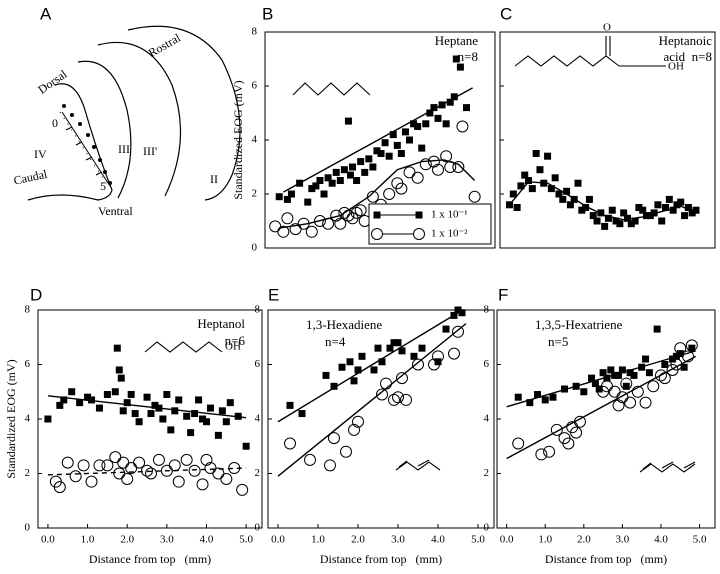 The width and height of the screenshot is (720, 574). Describe the element at coordinates (545, 540) in the screenshot. I see `x-tick-label: 1.0` at that location.